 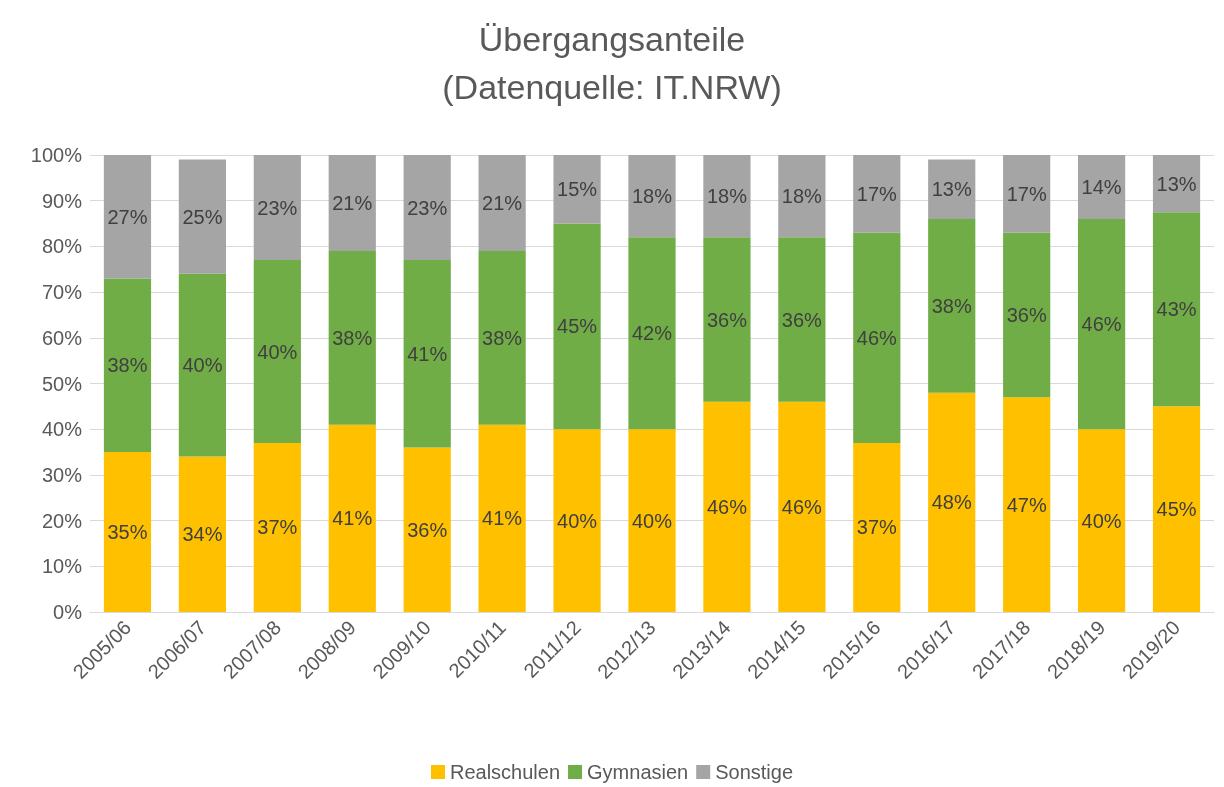 I want to click on y-tick-label: 20%, so click(x=62, y=520).